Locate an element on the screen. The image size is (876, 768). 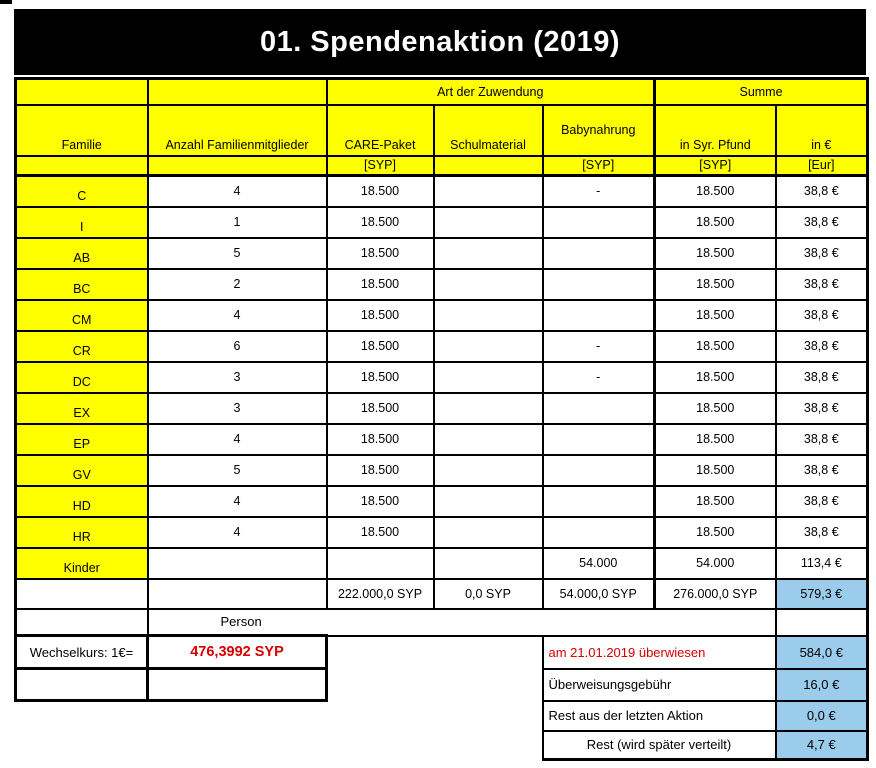
rest-later-row: Rest (wird später verteilt) 4,7 € is located at coordinates (443, 745).